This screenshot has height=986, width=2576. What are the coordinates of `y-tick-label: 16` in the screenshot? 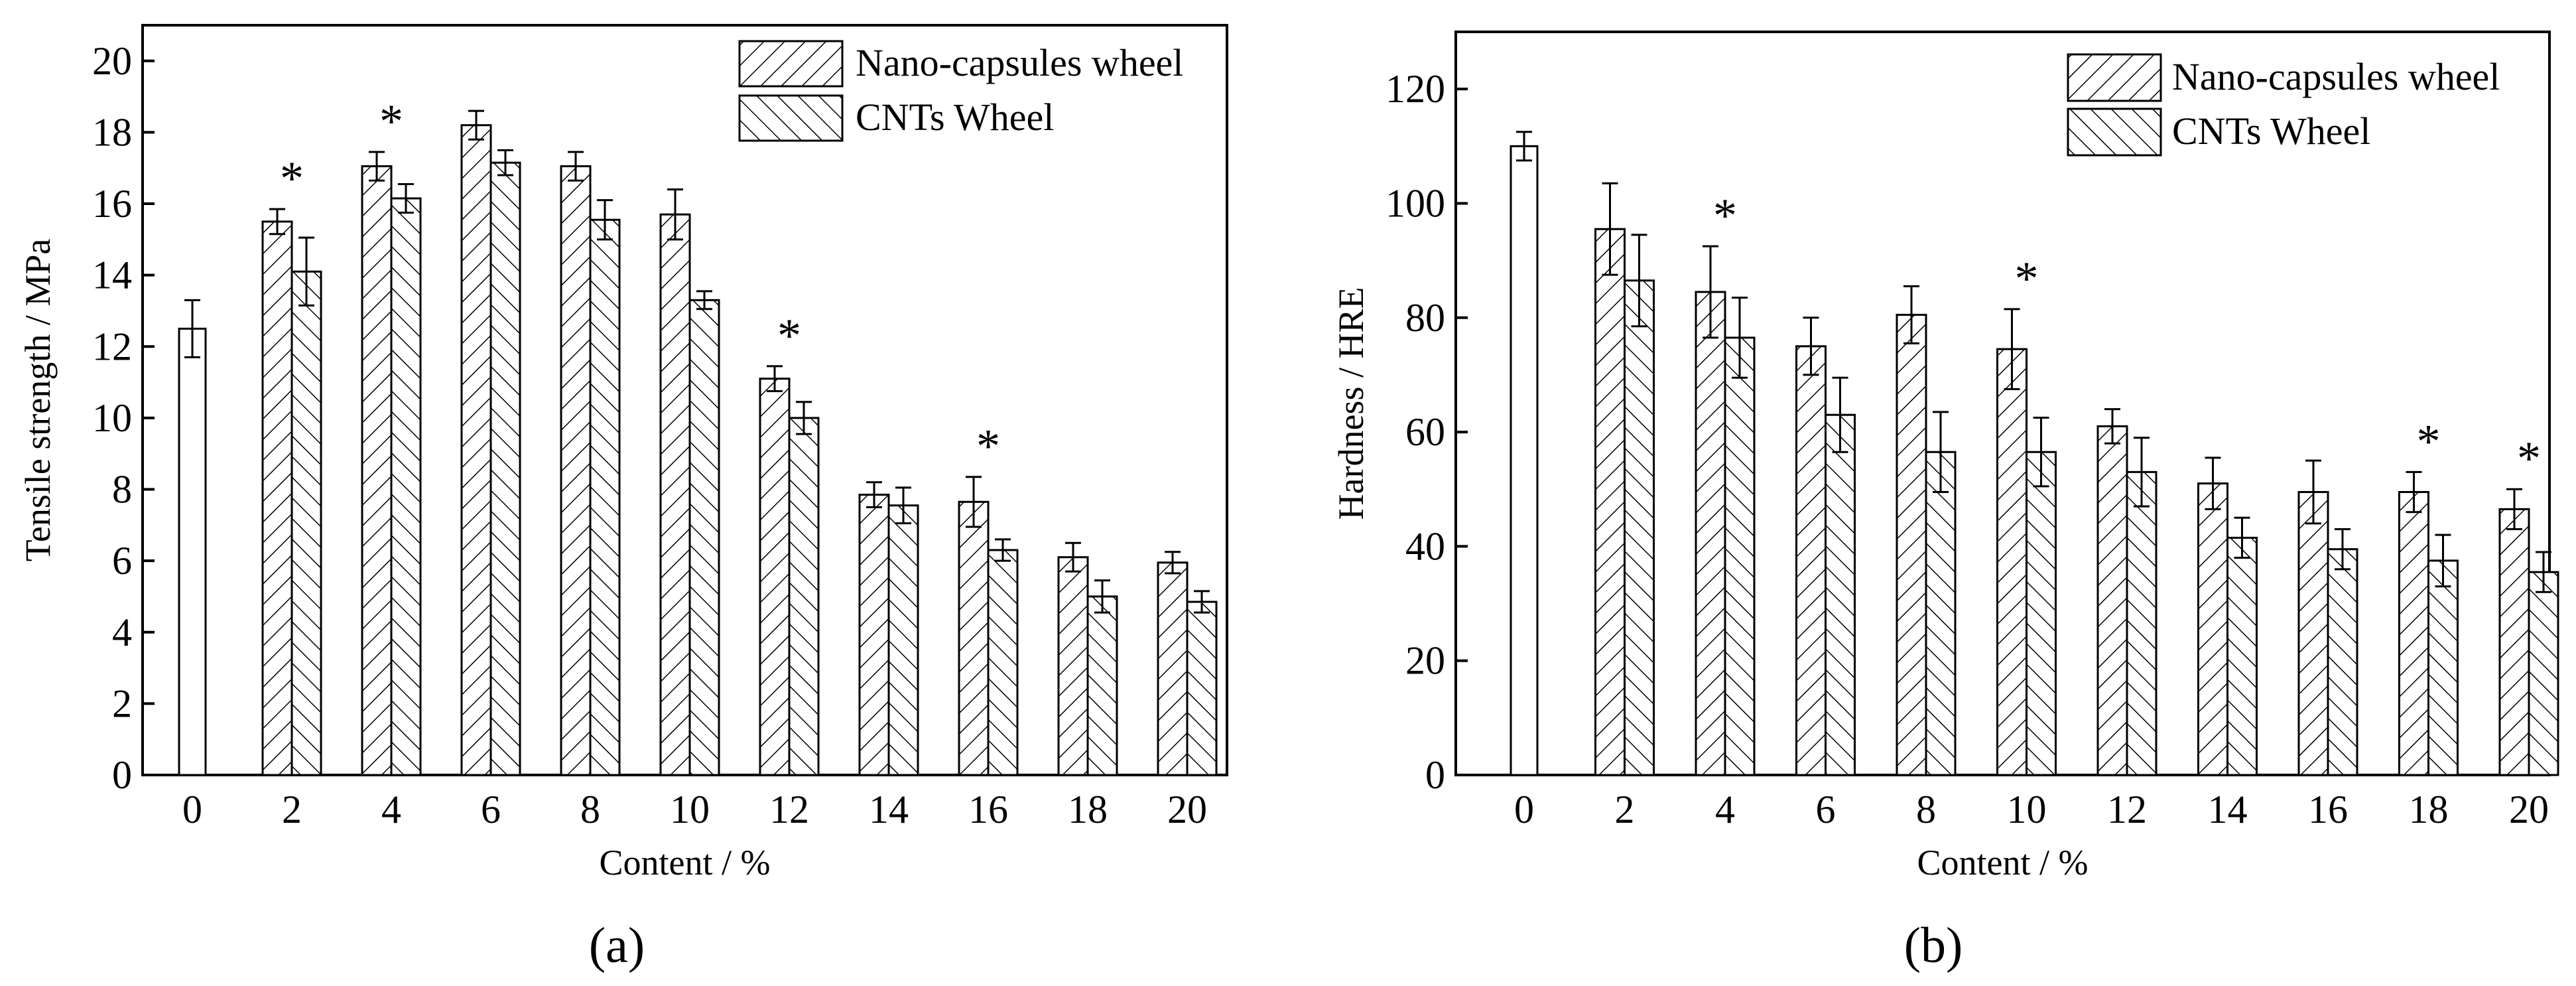 It's located at (112, 204).